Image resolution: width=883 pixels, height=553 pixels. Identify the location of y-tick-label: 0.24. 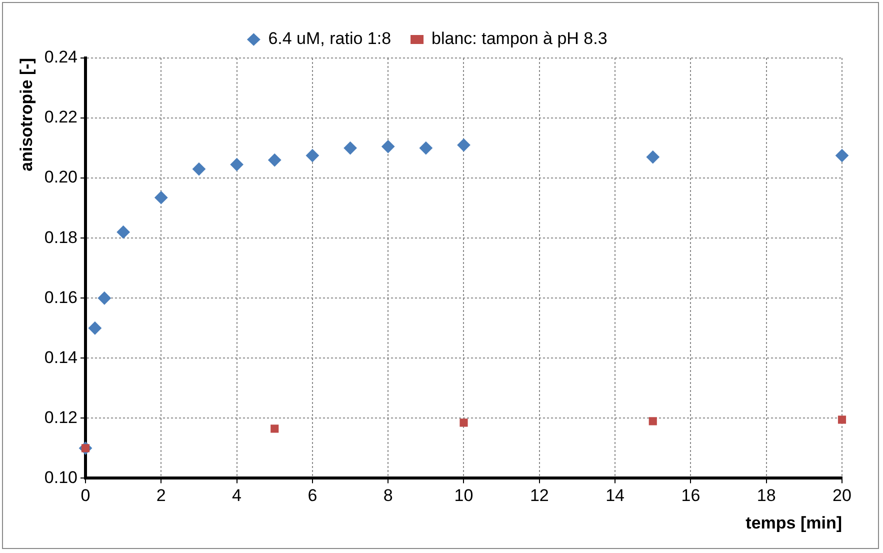
(61, 57).